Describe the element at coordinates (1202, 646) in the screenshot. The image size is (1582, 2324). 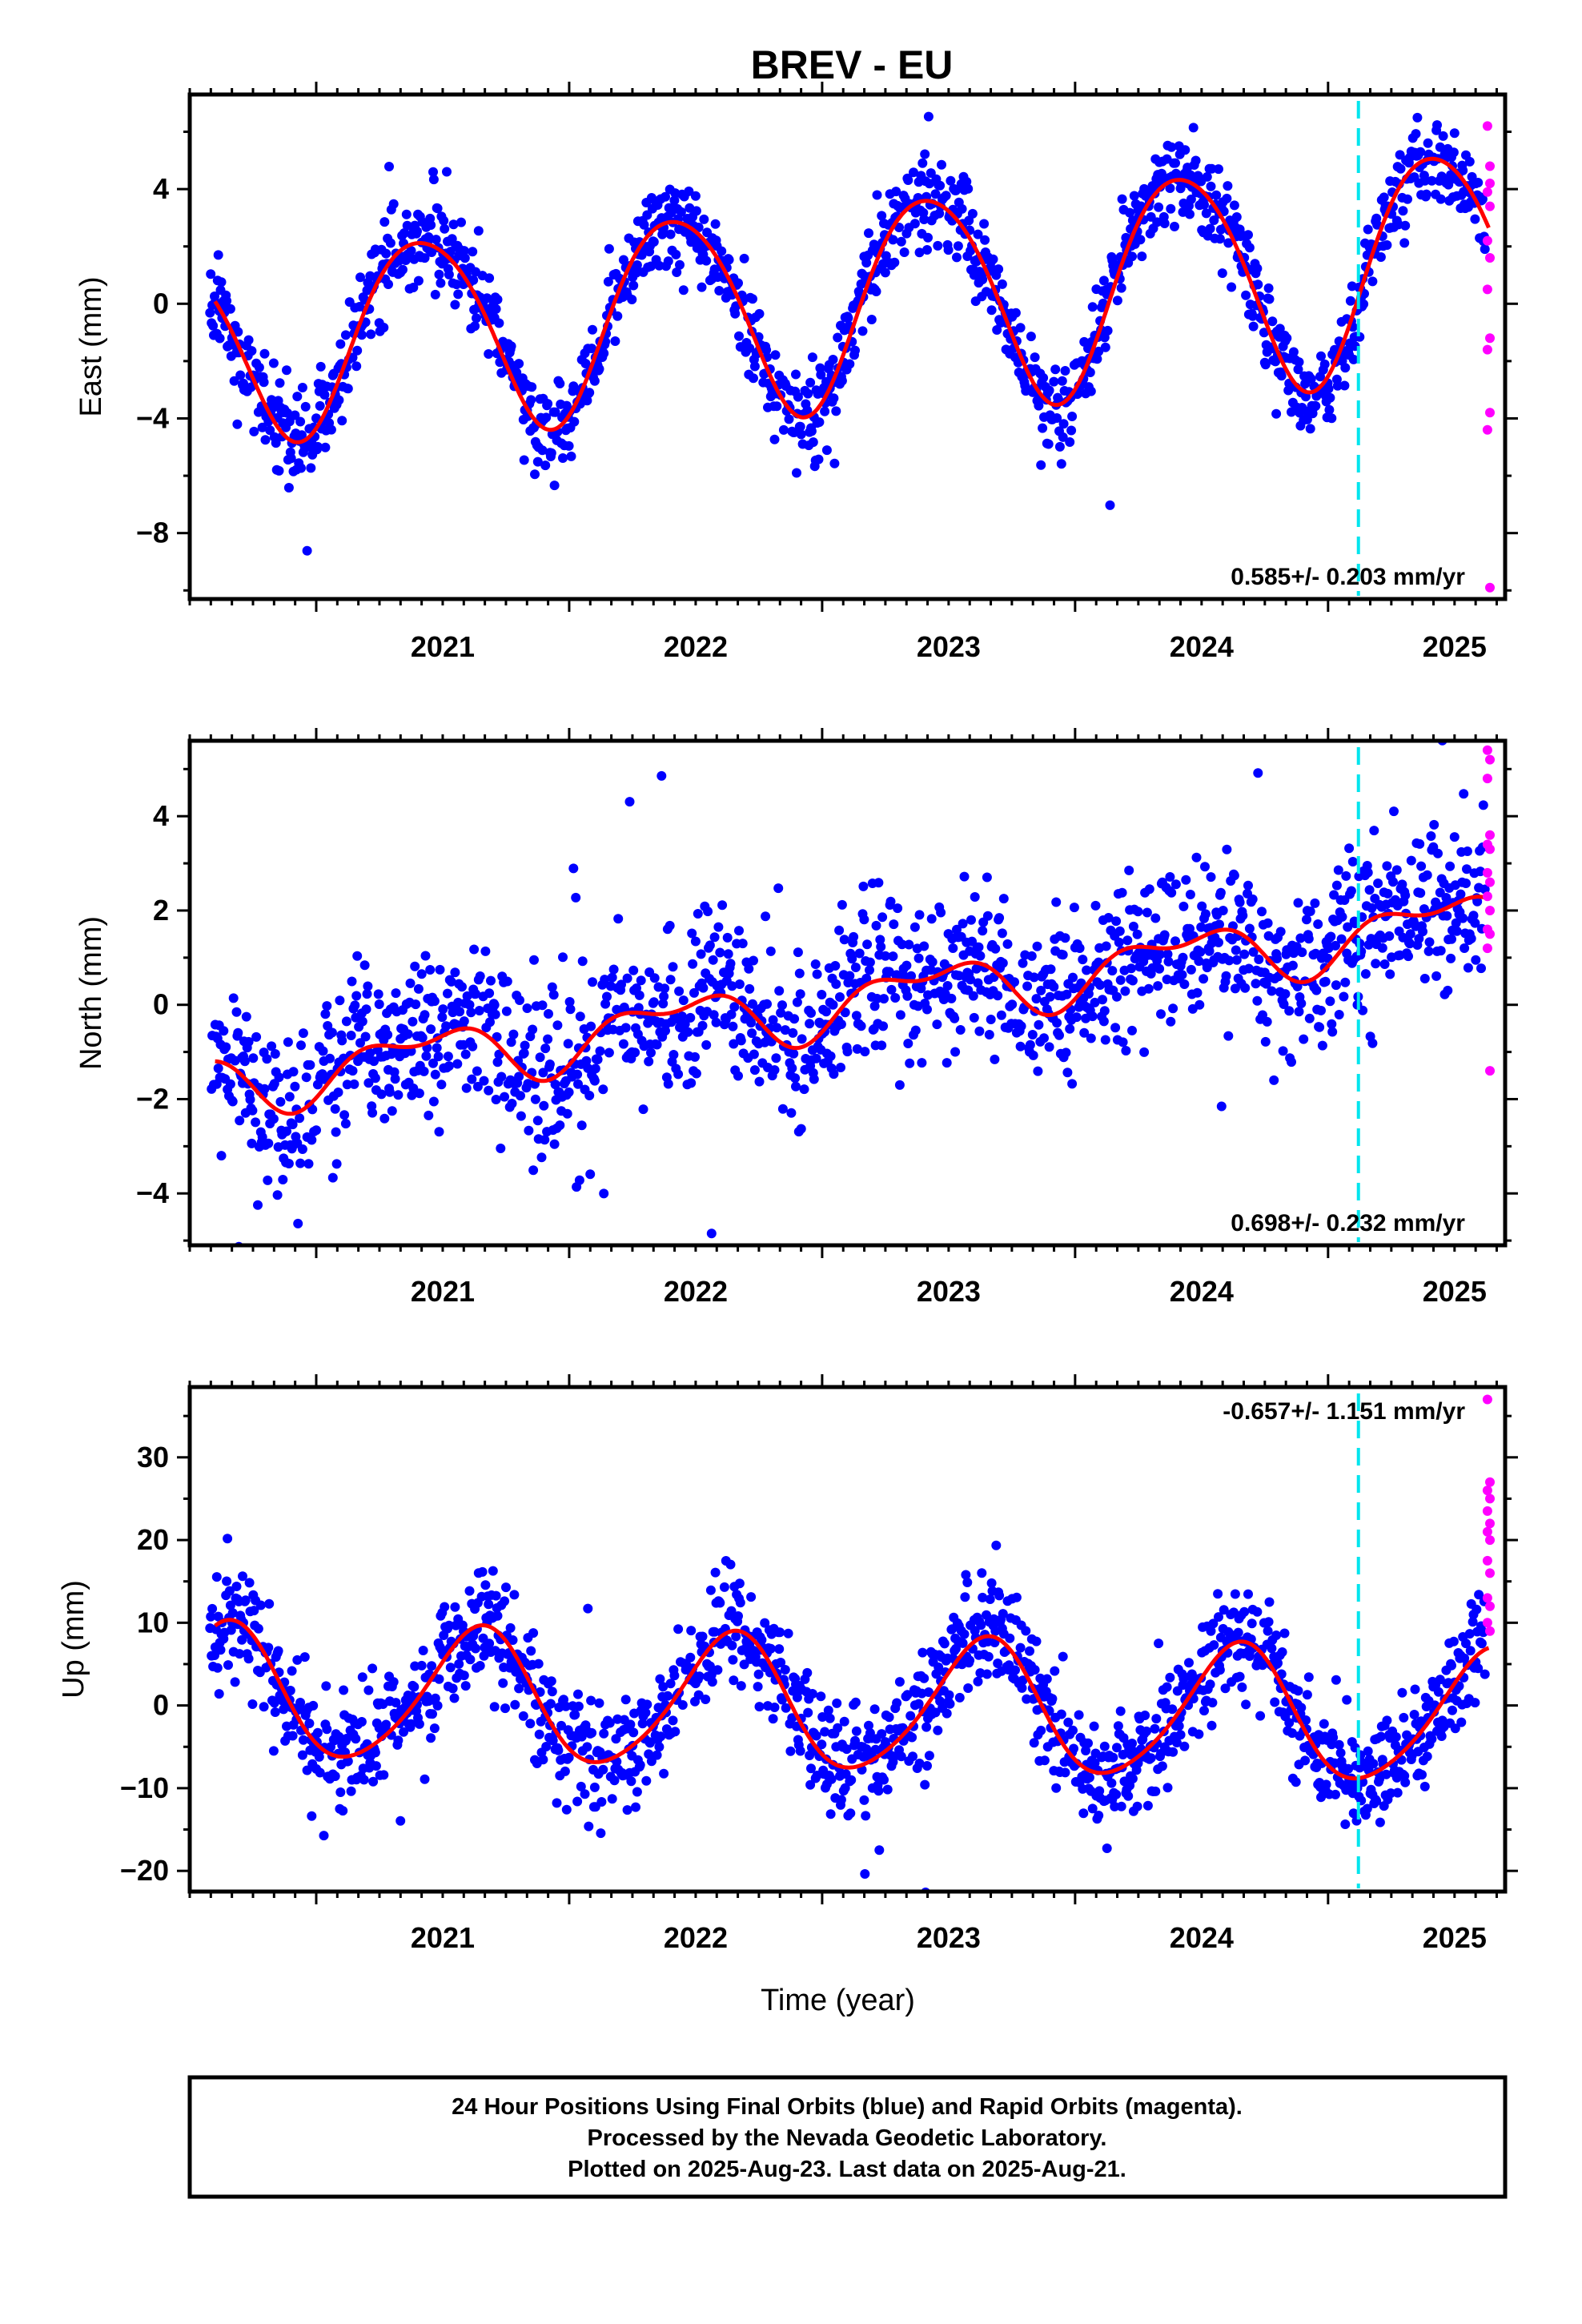
I see `x-tick-label: 2024` at that location.